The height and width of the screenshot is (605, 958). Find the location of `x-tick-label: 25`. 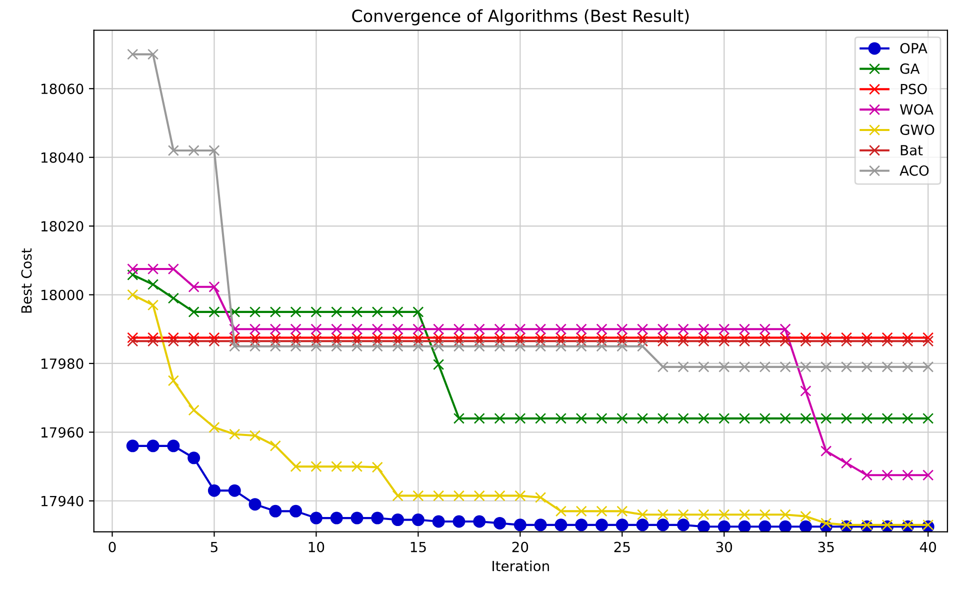

x-tick-label: 25 is located at coordinates (622, 547).